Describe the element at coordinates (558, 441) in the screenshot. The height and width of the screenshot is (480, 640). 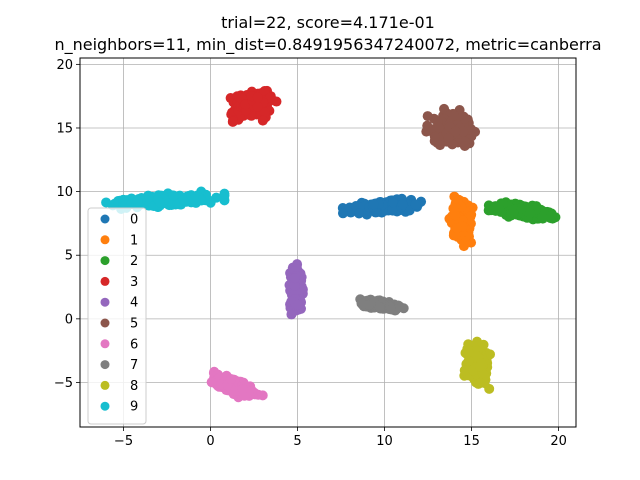
I see `x-tick-label: 20` at that location.